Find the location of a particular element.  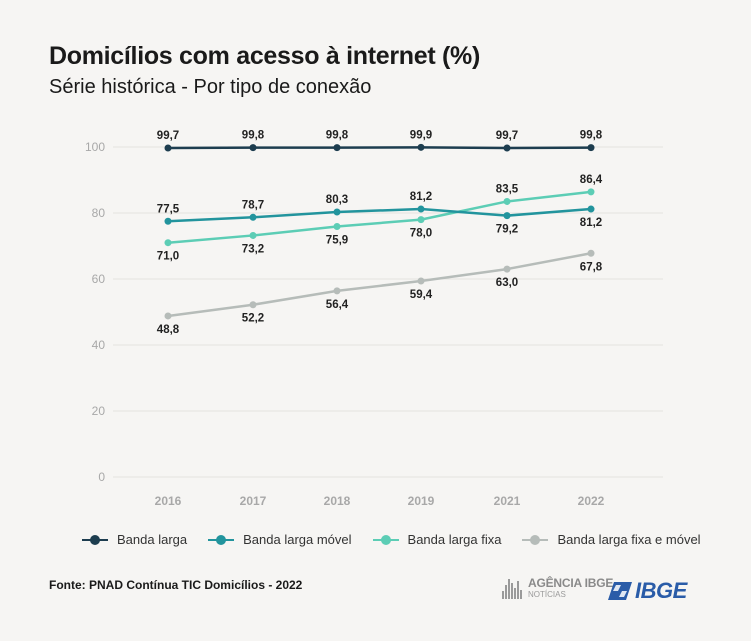

y-tick-label: 60 is located at coordinates (99, 279).